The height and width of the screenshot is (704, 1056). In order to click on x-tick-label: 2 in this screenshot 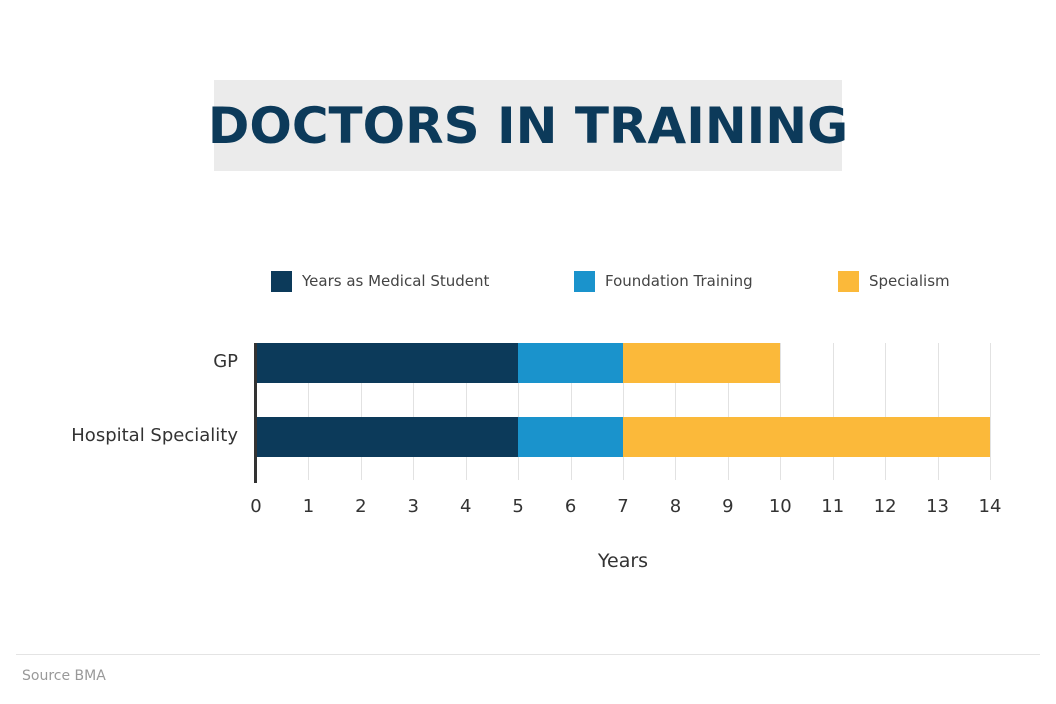, I will do `click(361, 506)`.